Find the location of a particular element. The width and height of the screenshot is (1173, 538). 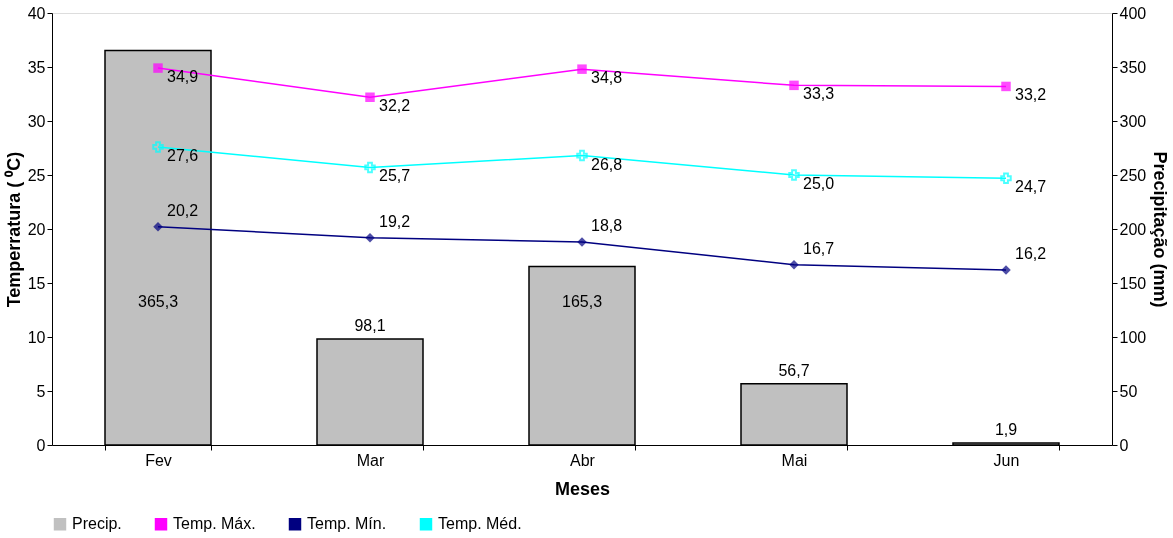

y2-tick-label: 200 is located at coordinates (1133, 229).